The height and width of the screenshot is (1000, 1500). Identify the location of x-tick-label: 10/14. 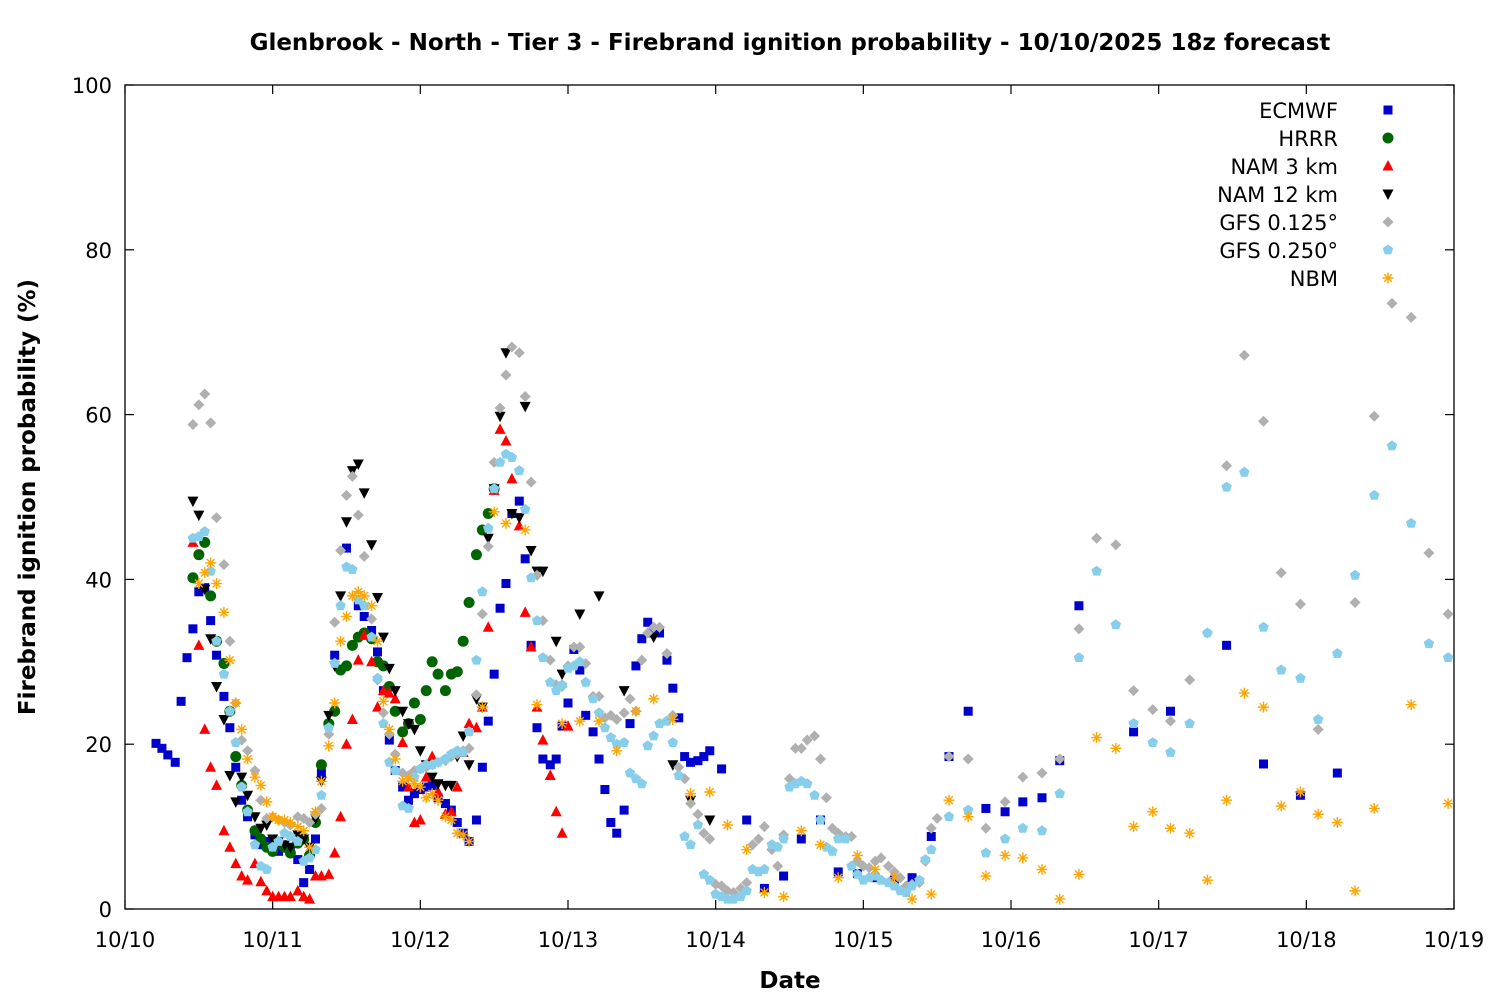
(715, 940).